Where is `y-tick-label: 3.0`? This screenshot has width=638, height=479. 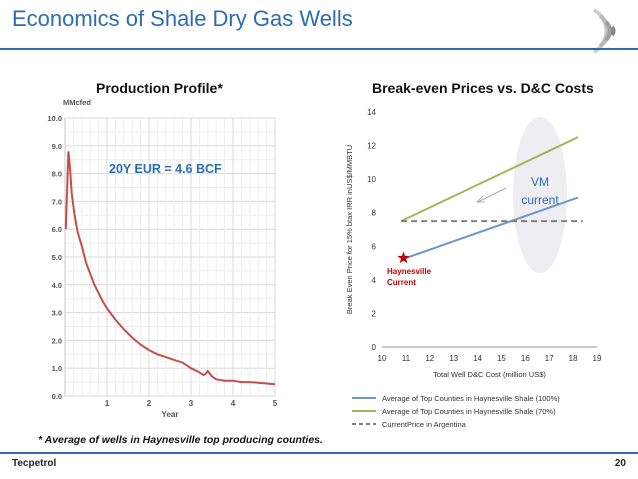
y-tick-label: 3.0 is located at coordinates (57, 313).